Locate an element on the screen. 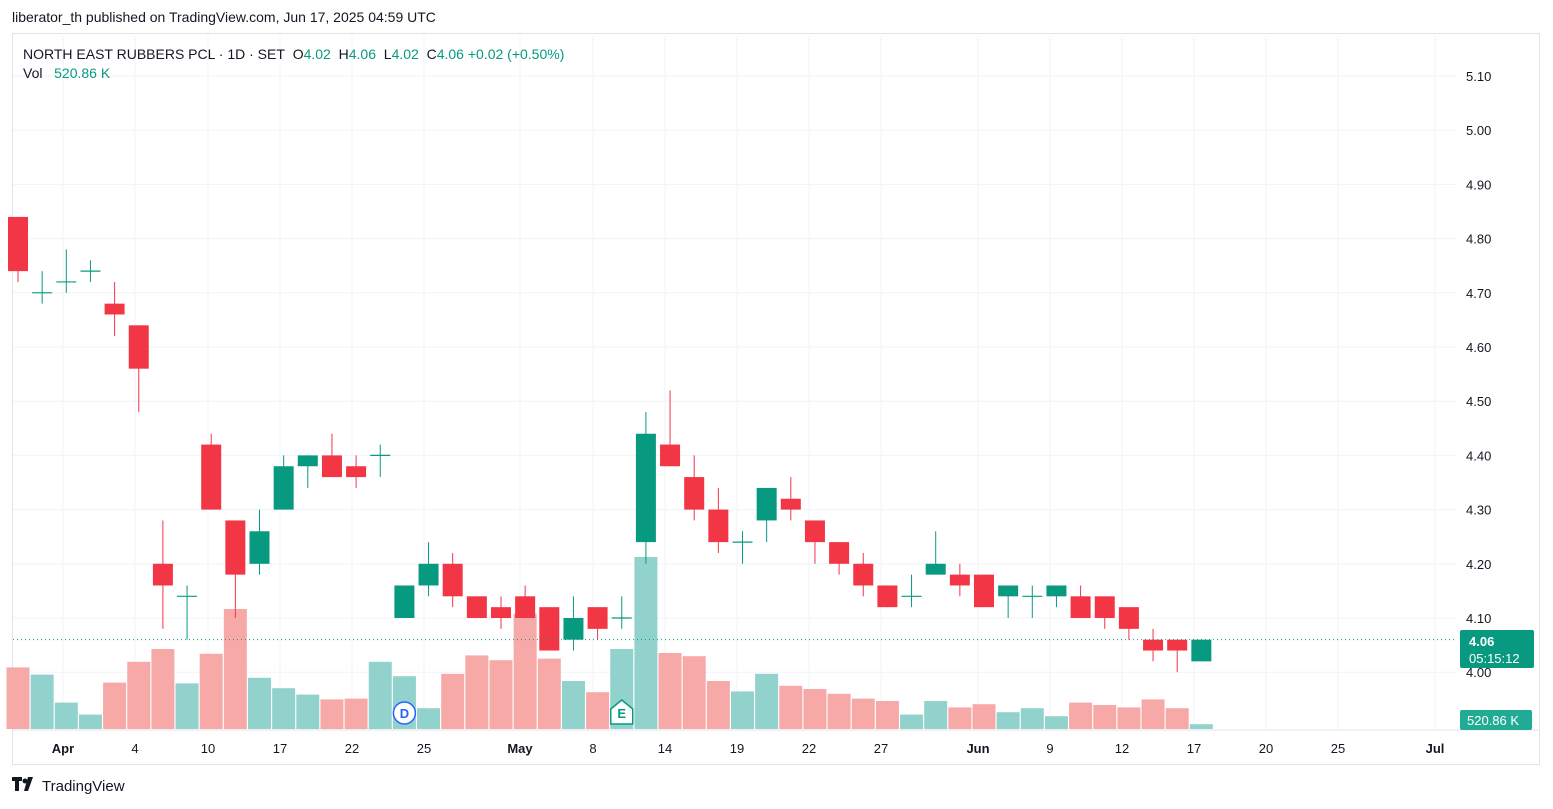  volume-tag-value: 520.86 K is located at coordinates (1493, 720).